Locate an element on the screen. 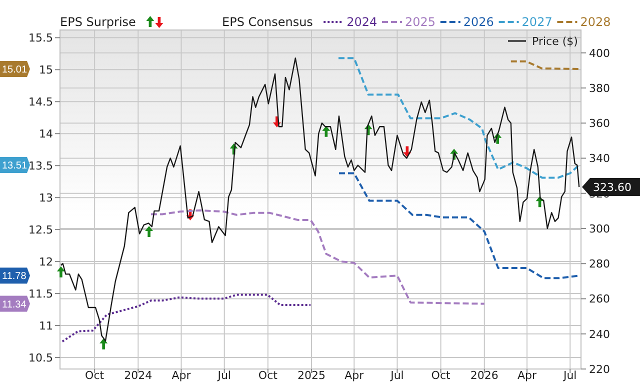 This screenshot has width=640, height=382. y2-tick-label: 220 is located at coordinates (599, 369).